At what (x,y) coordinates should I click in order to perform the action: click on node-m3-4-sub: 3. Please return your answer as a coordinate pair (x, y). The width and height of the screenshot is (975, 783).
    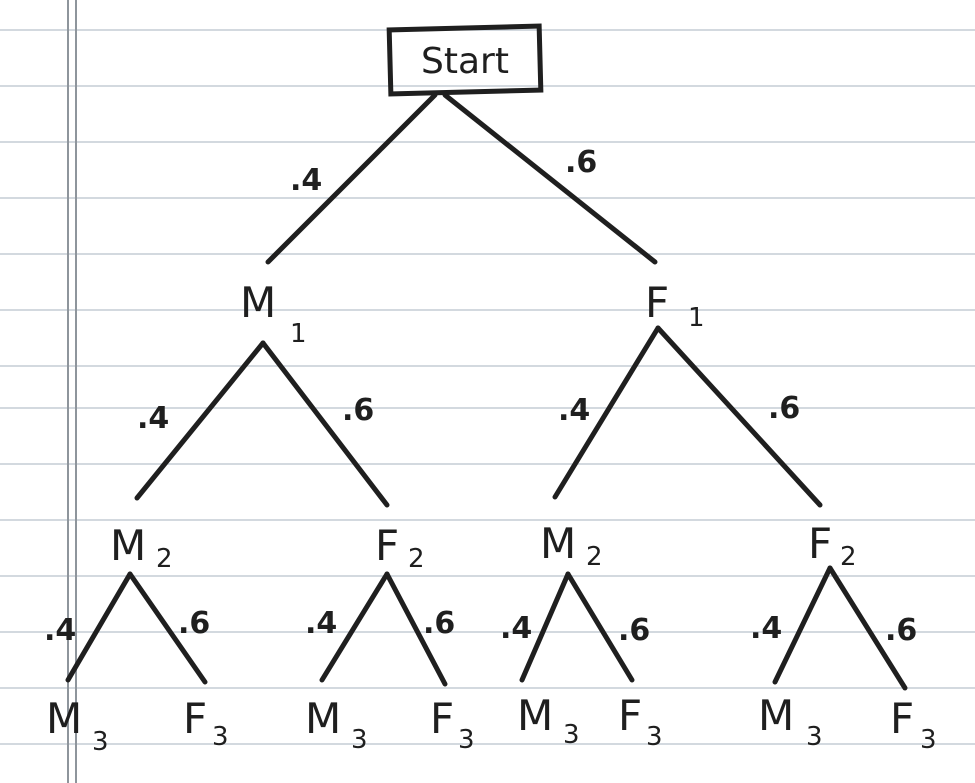
    Looking at the image, I should click on (814, 737).